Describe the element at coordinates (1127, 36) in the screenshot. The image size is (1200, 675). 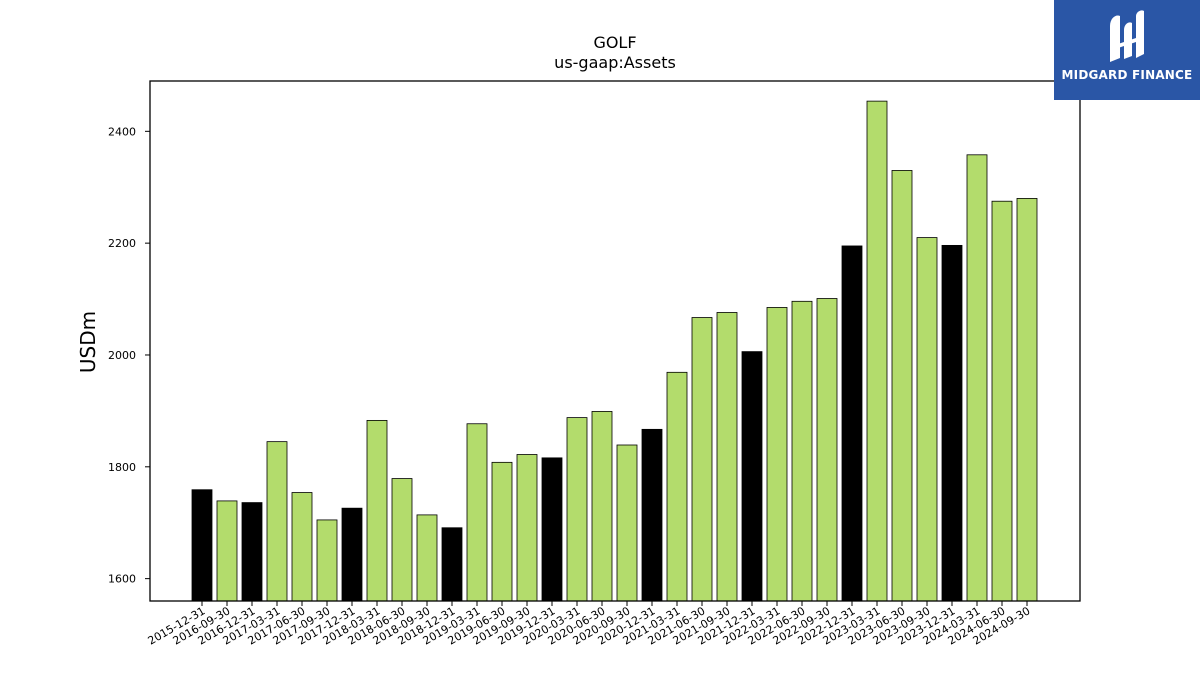
I see `brand-mark-icon` at that location.